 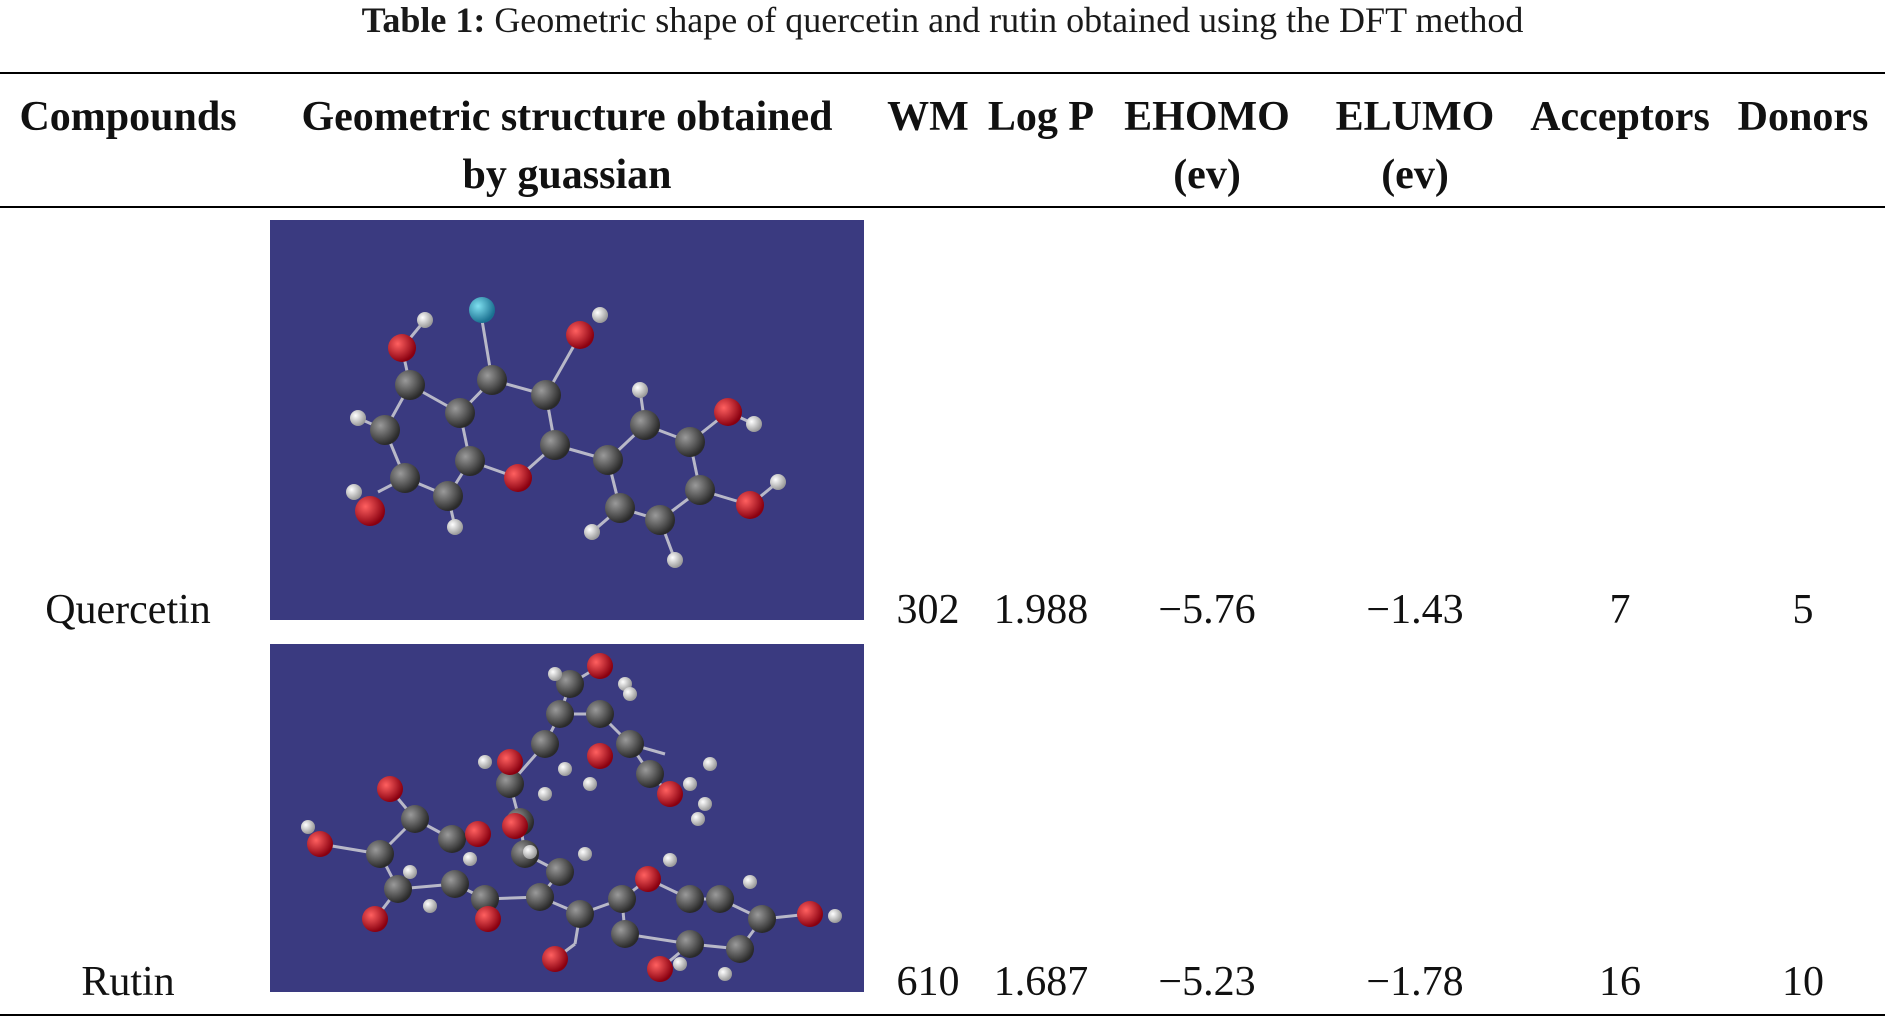 I want to click on table-bottom-rule, so click(x=942, y=1015).